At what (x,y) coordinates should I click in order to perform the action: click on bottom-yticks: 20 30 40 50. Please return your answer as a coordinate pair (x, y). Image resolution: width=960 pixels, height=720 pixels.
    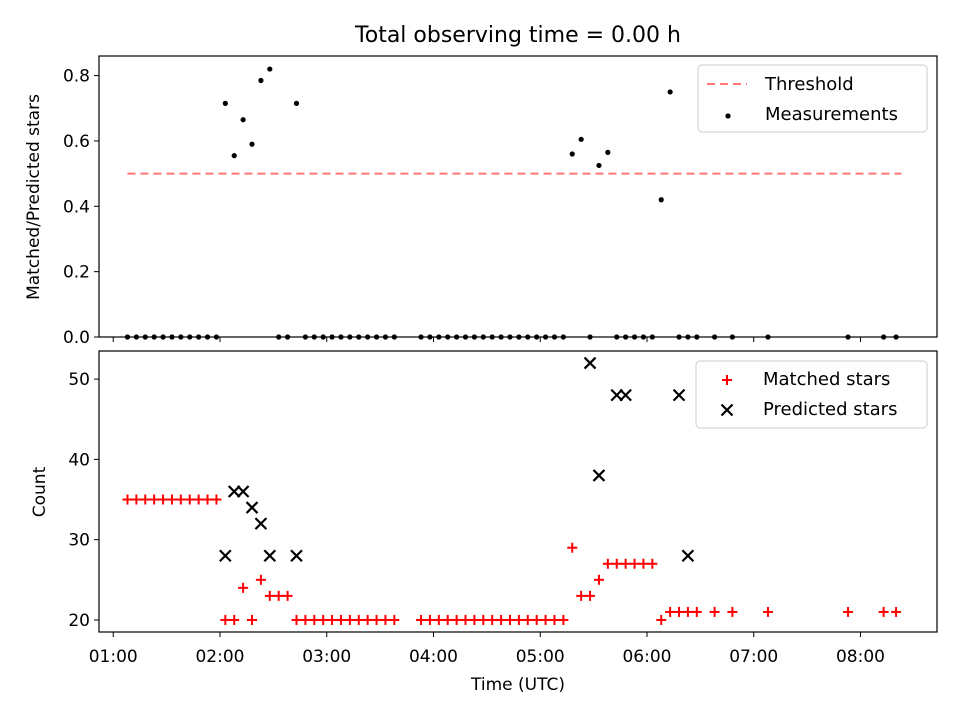
    Looking at the image, I should click on (83, 500).